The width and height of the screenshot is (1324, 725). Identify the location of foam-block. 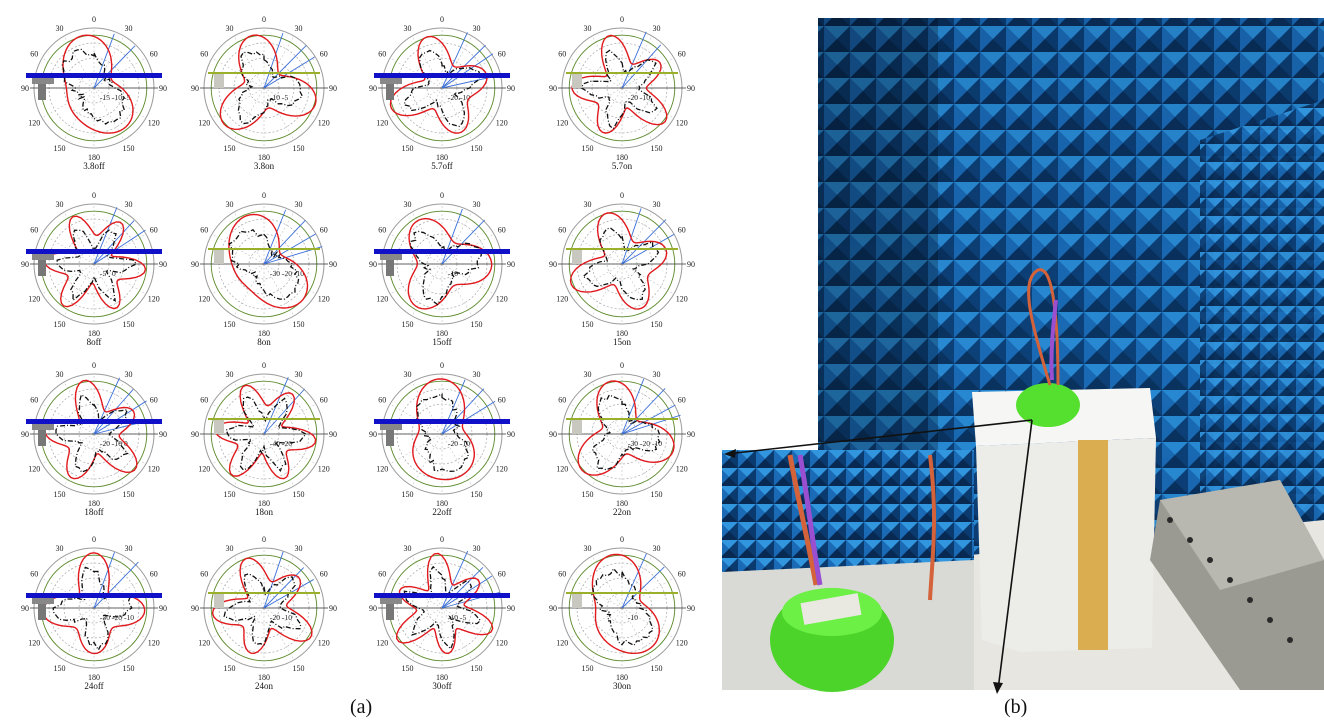
(1066, 545).